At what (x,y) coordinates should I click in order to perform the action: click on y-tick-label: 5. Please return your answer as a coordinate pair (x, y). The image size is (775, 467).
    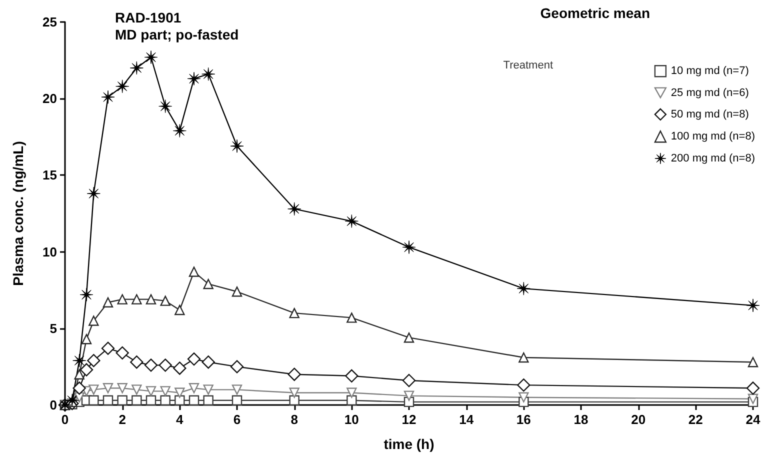
    Looking at the image, I should click on (53, 328).